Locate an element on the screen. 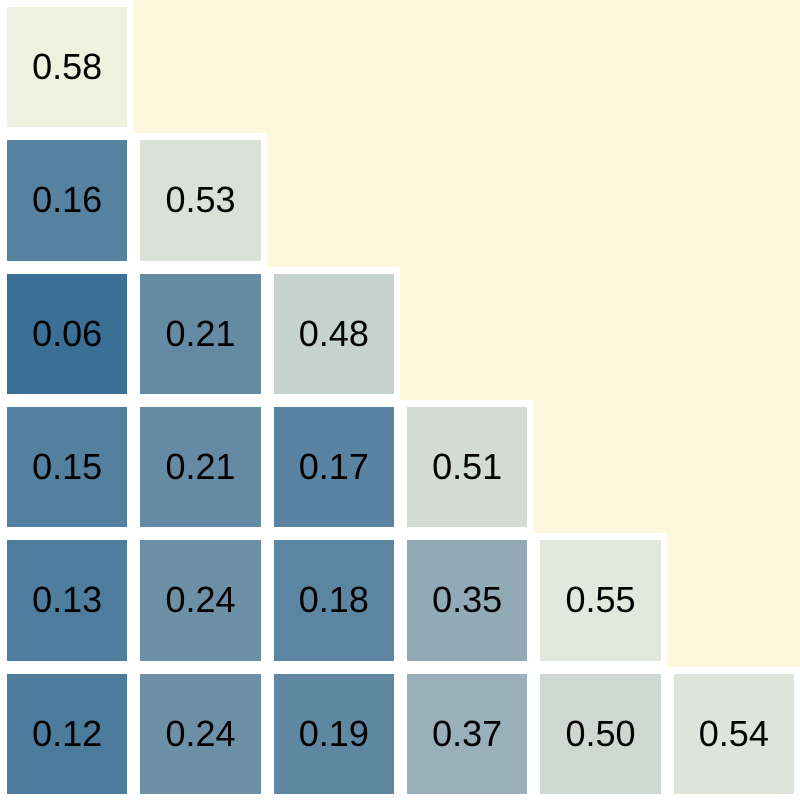 The height and width of the screenshot is (800, 800). heatmap-cell: 0.55 is located at coordinates (600, 600).